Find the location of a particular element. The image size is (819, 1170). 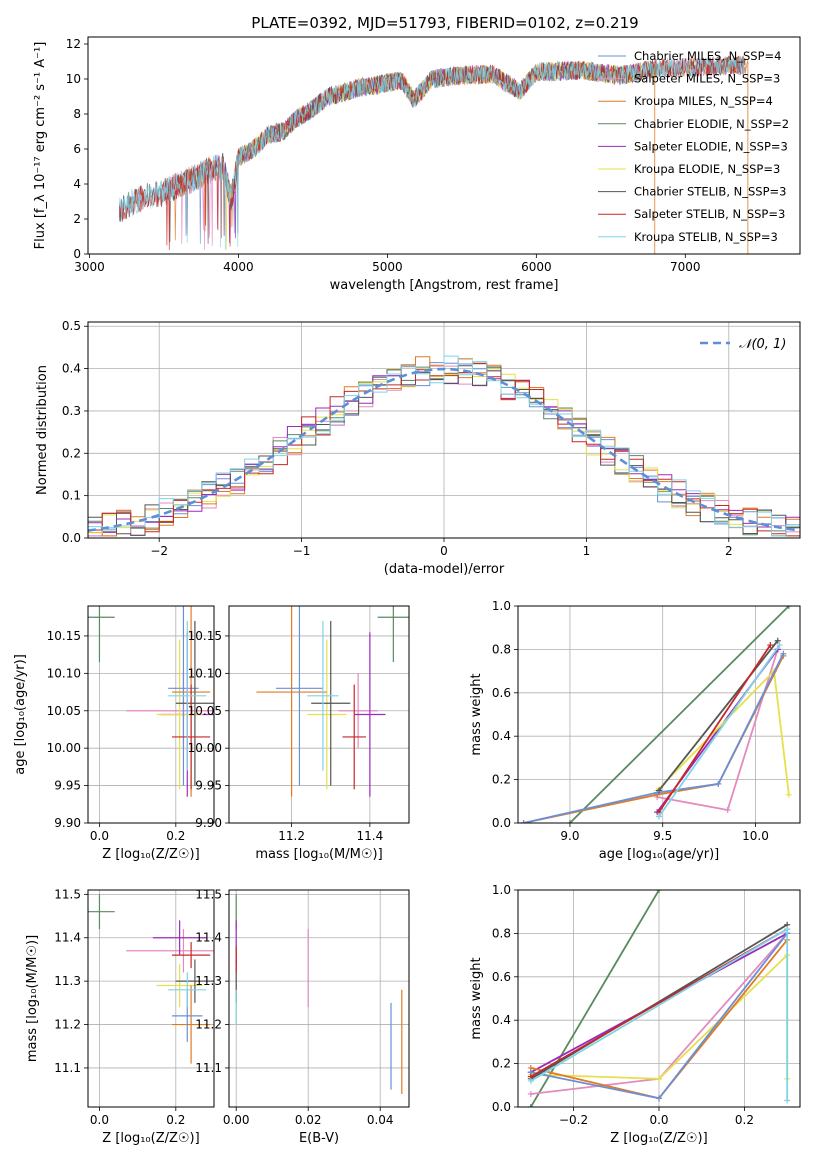

legend-label: Salpeter ELODIE, N_SSP=3 is located at coordinates (711, 146).